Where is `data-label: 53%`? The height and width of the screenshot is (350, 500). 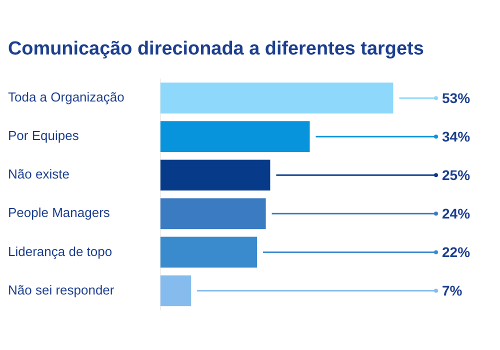 data-label: 53% is located at coordinates (456, 98).